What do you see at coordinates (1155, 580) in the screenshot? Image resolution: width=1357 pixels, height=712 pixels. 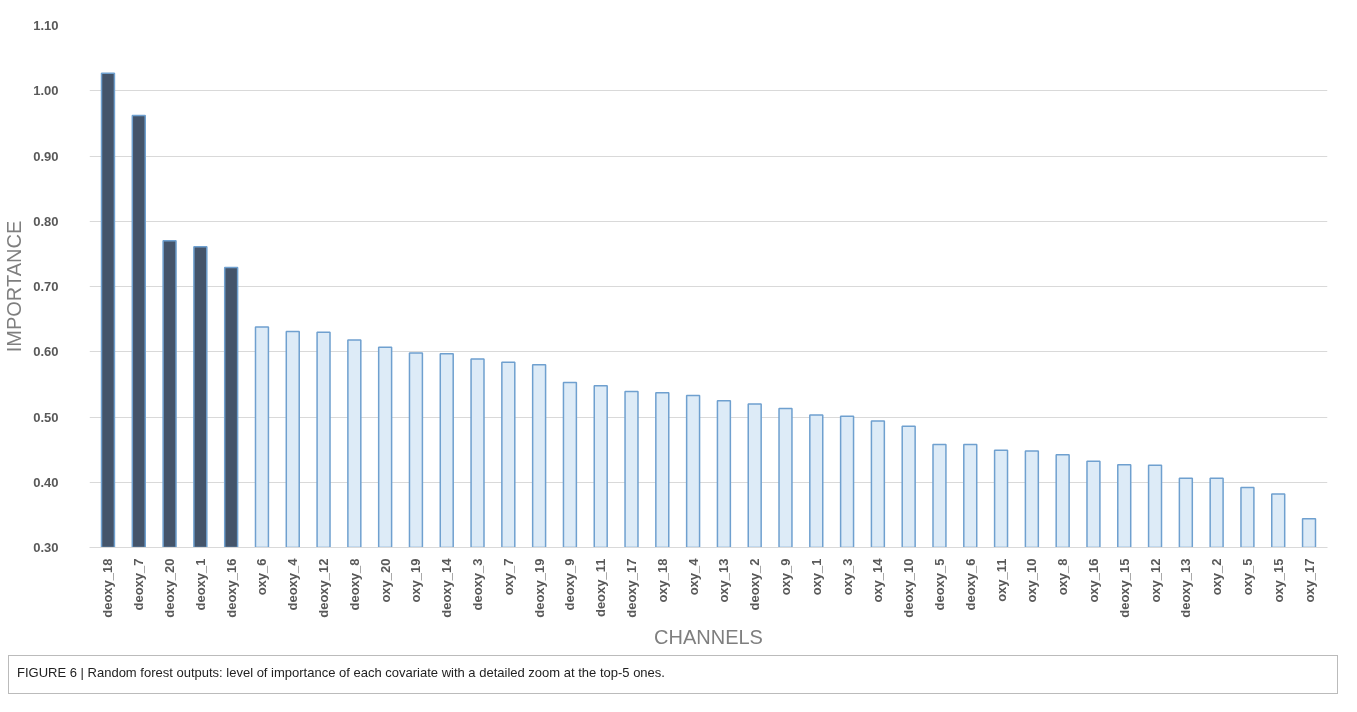 I see `x-tick-label: oxy_12` at bounding box center [1155, 580].